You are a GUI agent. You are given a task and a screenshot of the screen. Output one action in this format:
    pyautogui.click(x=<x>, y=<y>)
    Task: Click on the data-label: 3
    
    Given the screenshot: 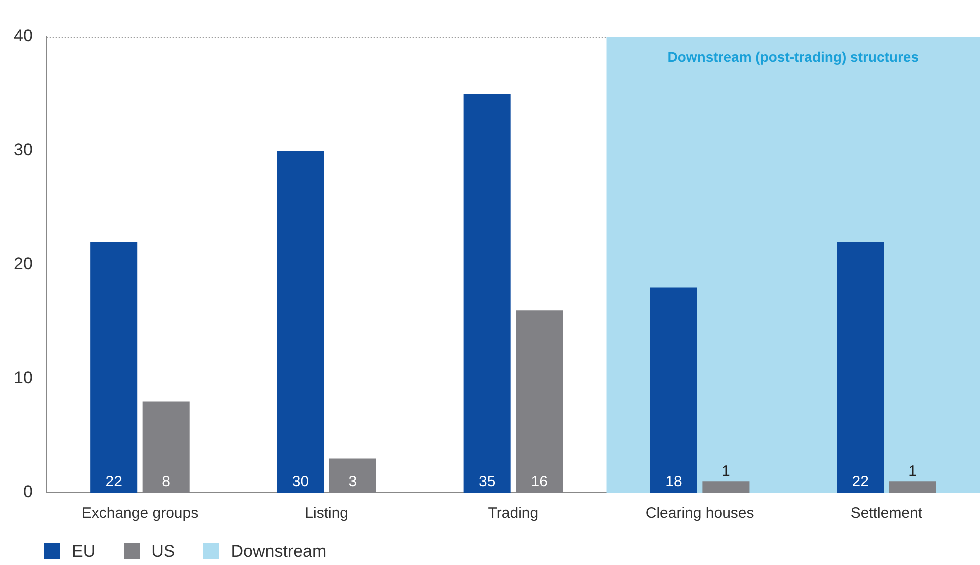 What is the action you would take?
    pyautogui.click(x=353, y=482)
    